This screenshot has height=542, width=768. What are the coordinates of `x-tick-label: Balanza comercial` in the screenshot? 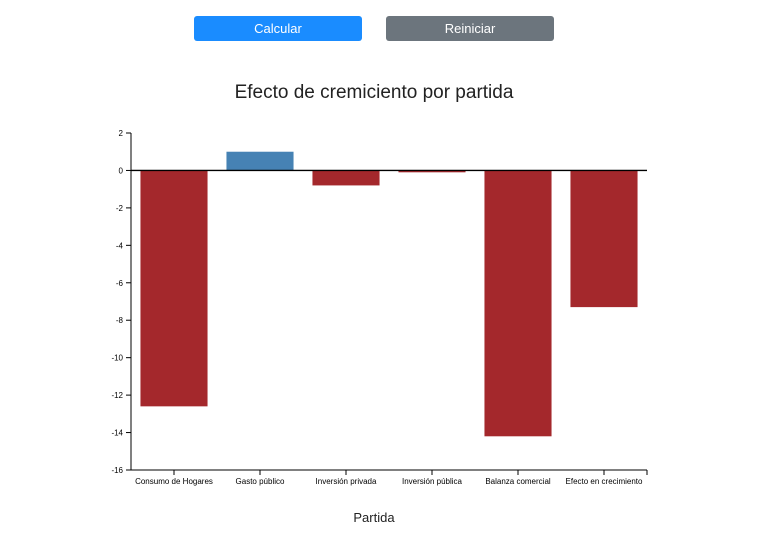 It's located at (518, 481).